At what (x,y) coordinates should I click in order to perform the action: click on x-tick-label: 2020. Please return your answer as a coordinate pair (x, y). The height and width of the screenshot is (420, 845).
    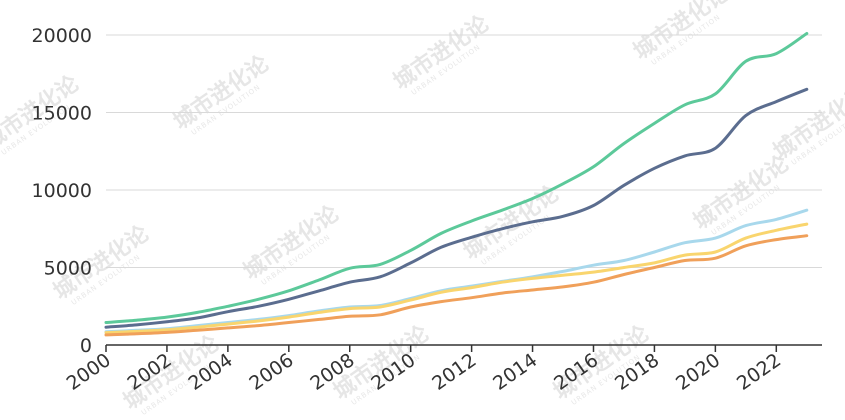
    Looking at the image, I should click on (698, 372).